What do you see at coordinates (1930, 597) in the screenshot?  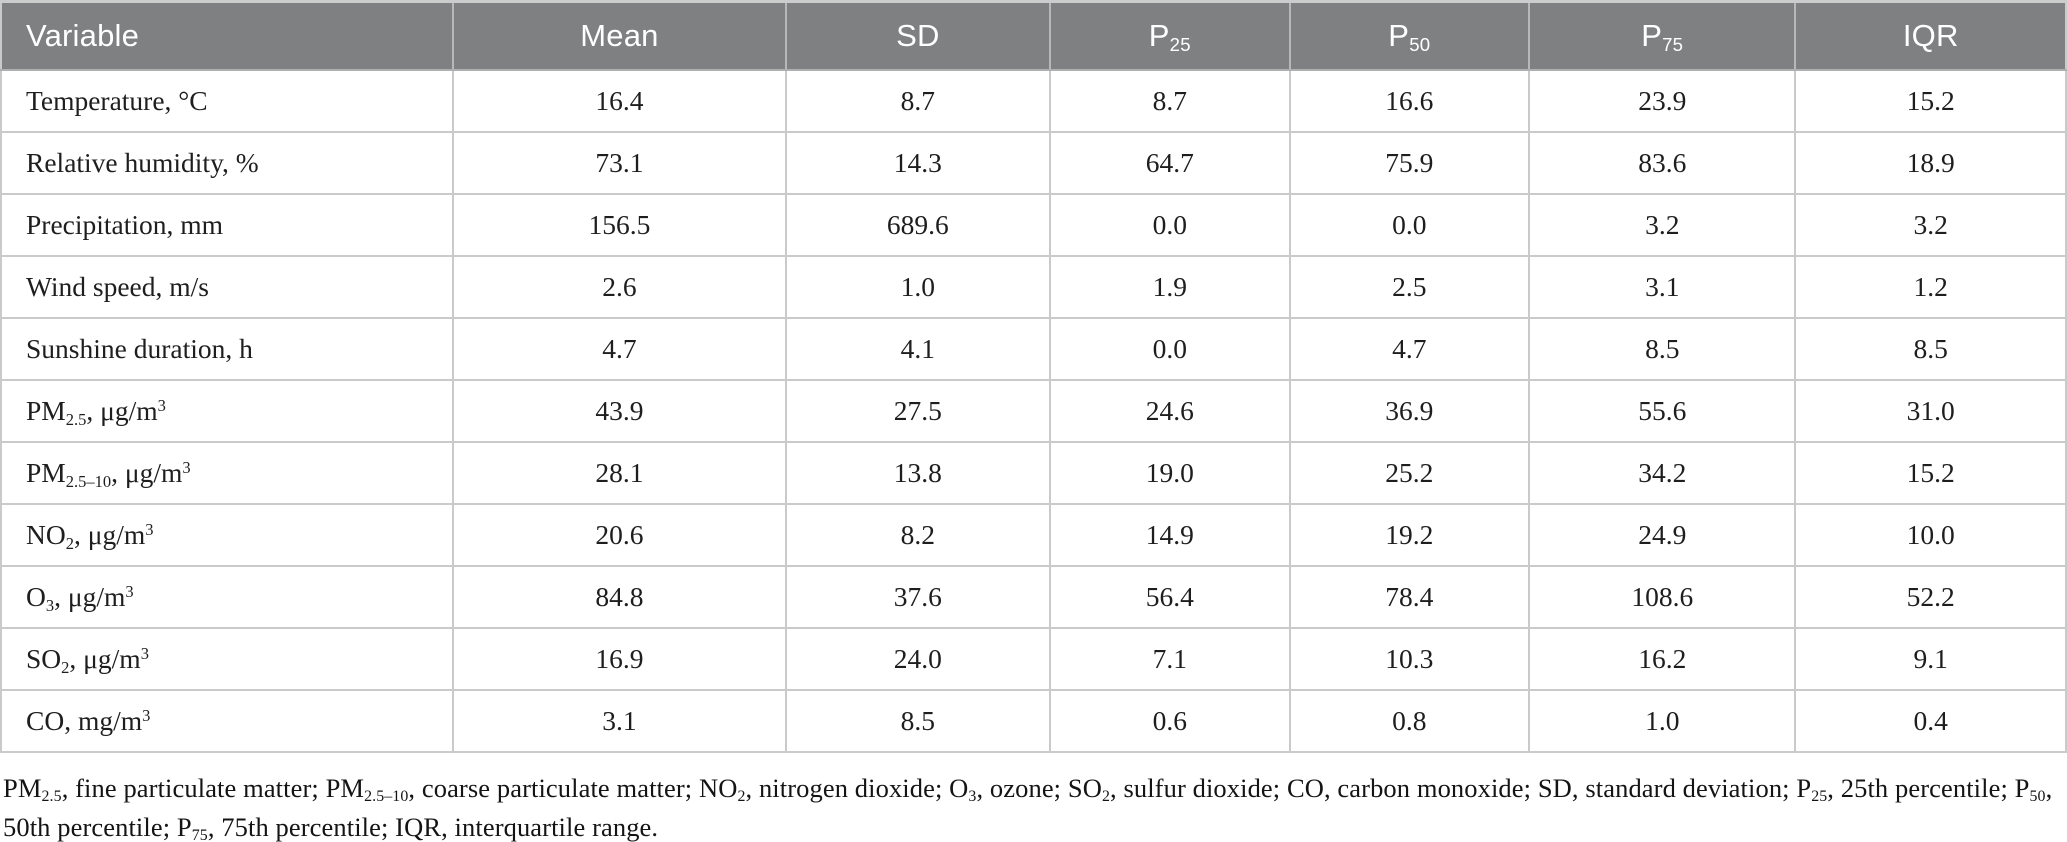 I see `value-cell-iqr: 52.2` at bounding box center [1930, 597].